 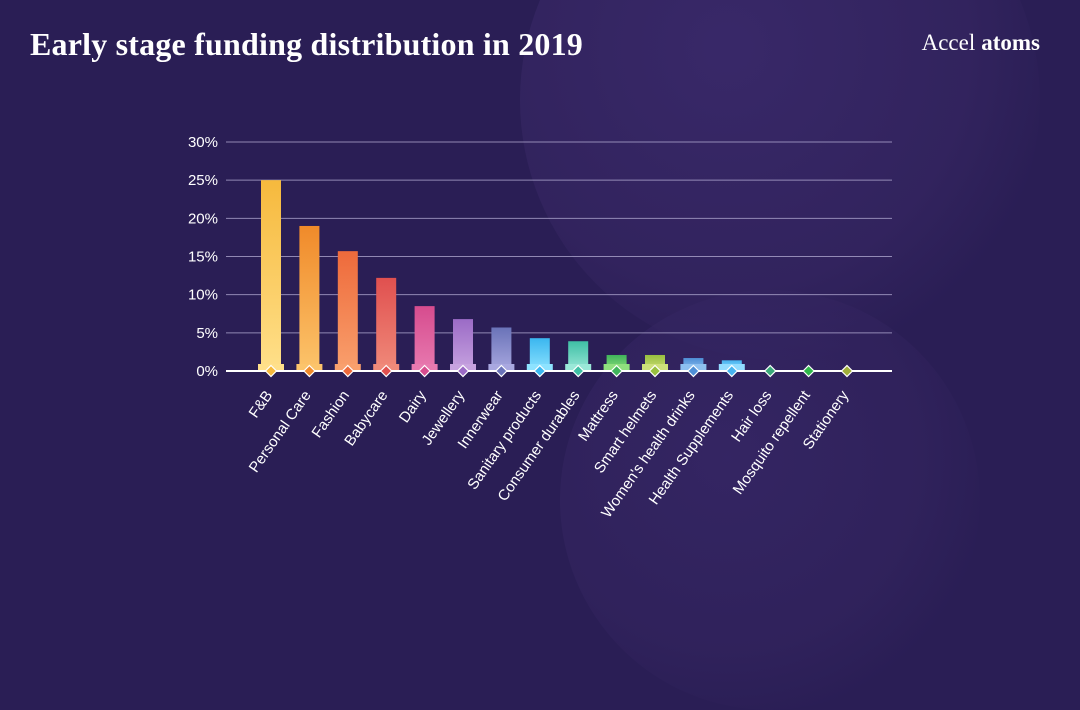 I want to click on page-title: Early stage funding distribution in 2019, so click(x=306, y=44).